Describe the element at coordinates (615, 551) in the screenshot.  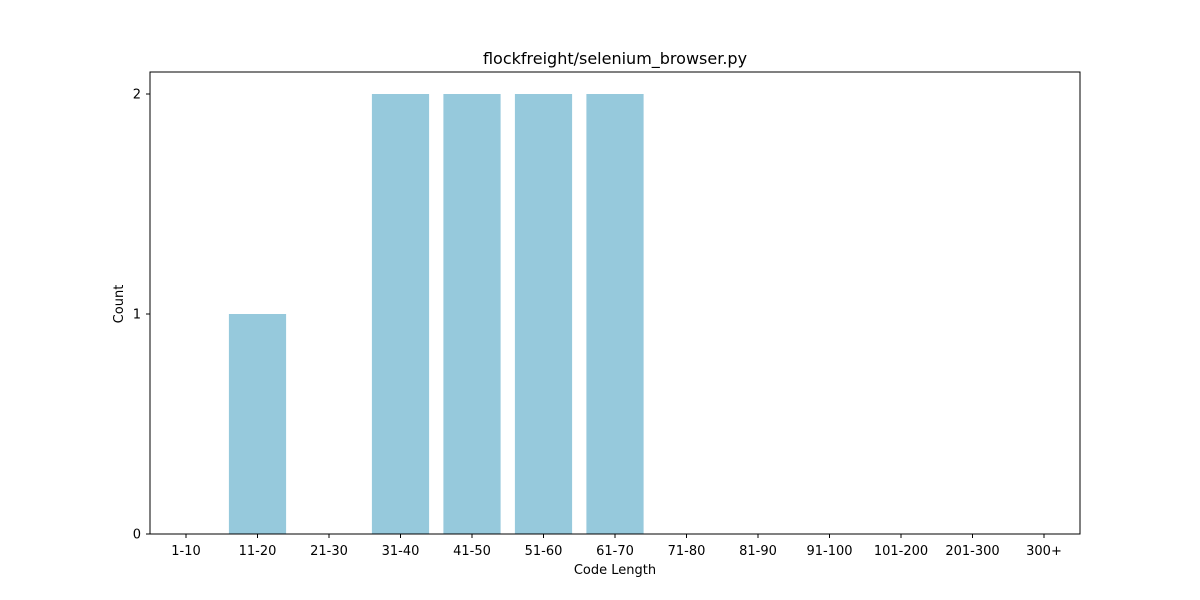
I see `x-tick-label: 61-70` at that location.